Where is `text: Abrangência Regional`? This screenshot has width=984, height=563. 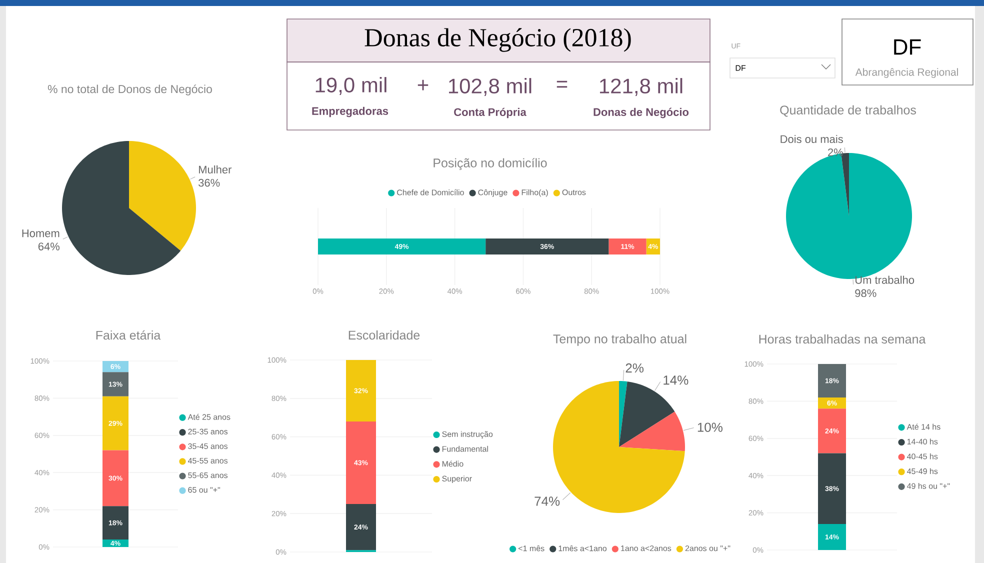 text: Abrangência Regional is located at coordinates (906, 73).